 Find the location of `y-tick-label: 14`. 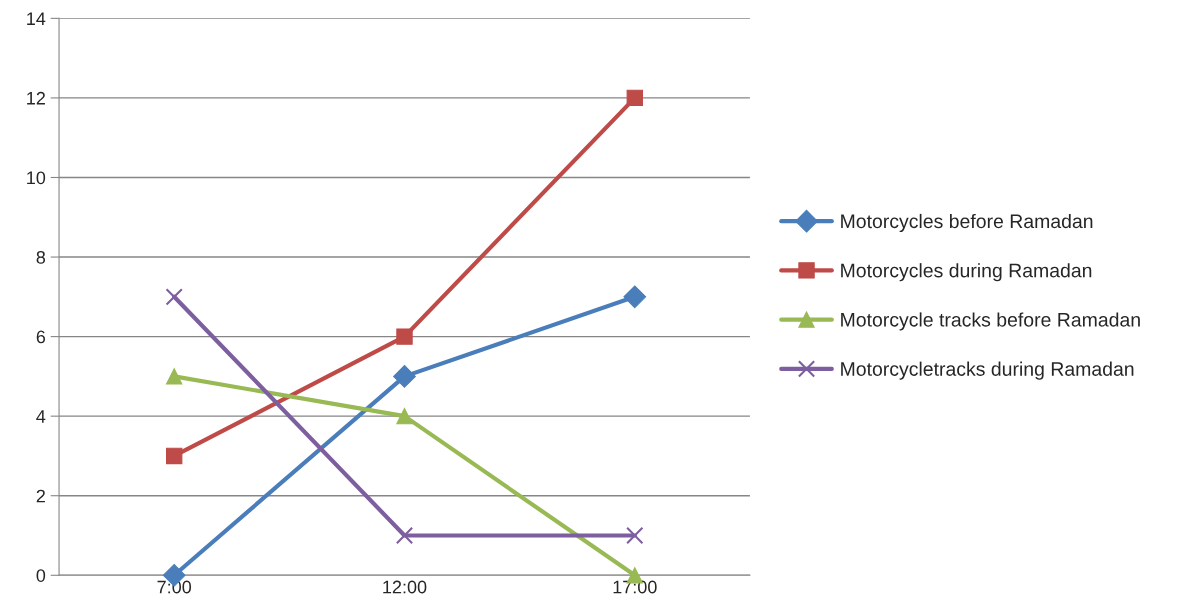

y-tick-label: 14 is located at coordinates (36, 18).